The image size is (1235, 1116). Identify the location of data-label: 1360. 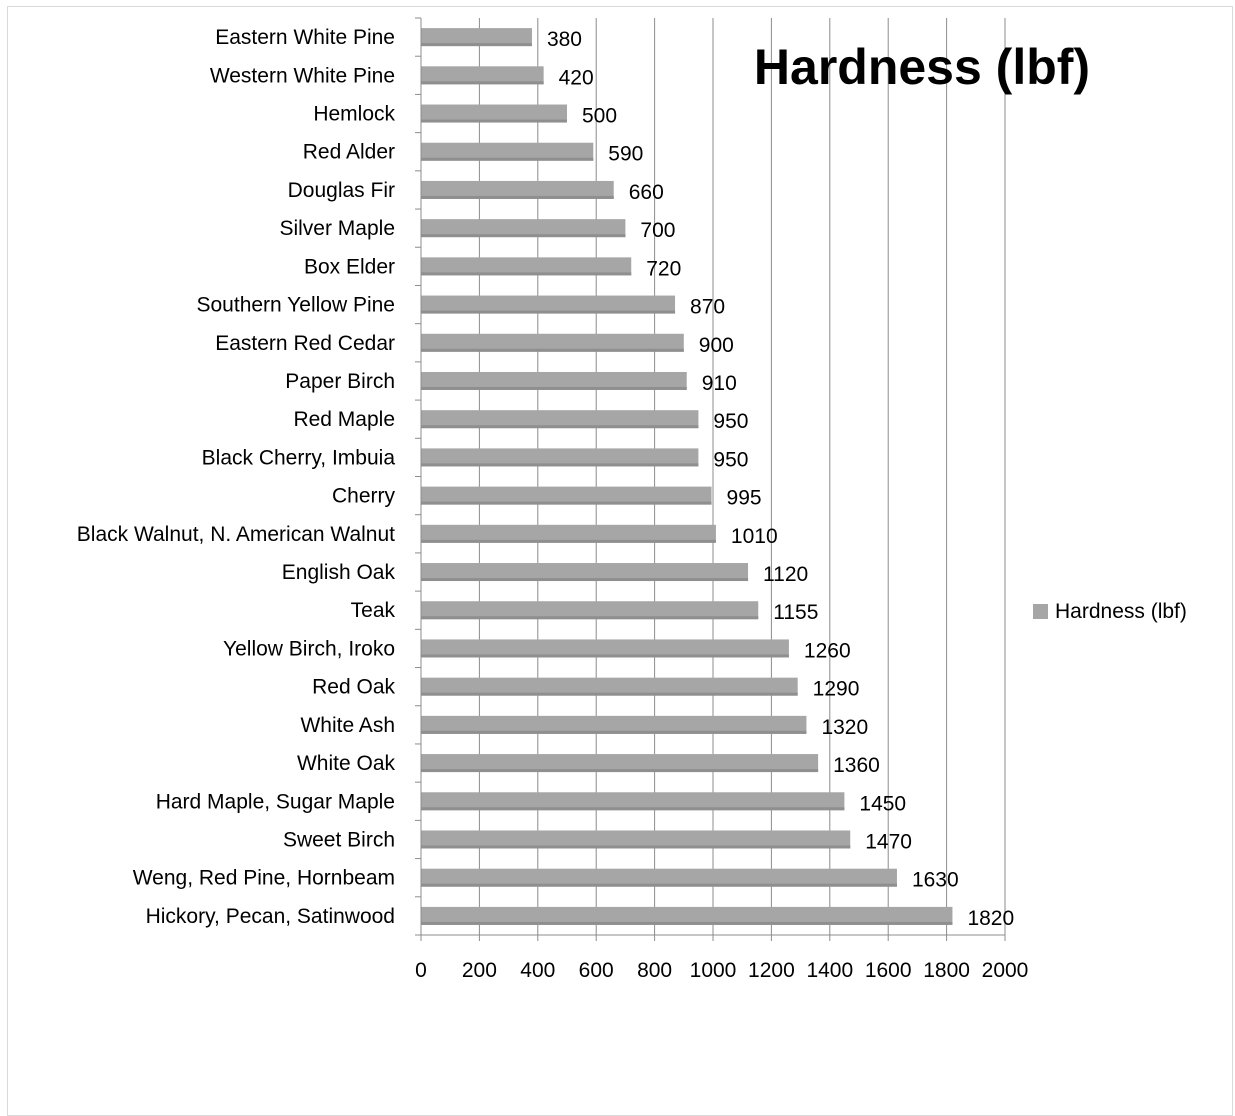
(856, 765).